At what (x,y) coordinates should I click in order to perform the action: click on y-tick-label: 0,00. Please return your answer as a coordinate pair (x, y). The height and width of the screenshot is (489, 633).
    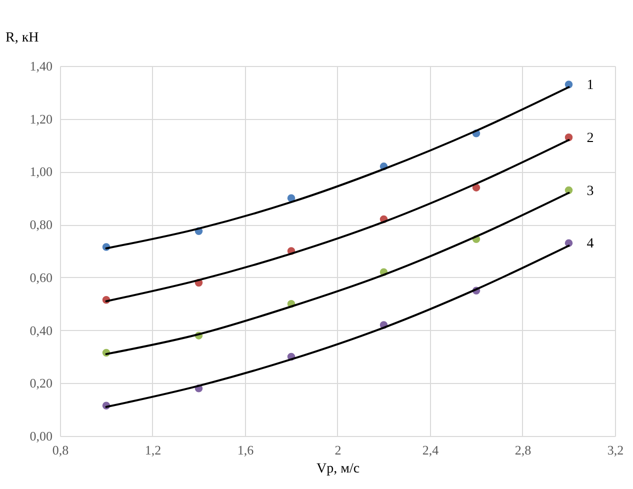
    Looking at the image, I should click on (41, 436).